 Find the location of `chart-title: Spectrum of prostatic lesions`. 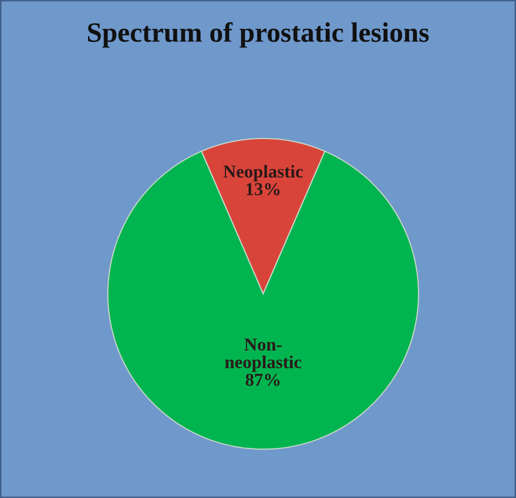

chart-title: Spectrum of prostatic lesions is located at coordinates (258, 35).